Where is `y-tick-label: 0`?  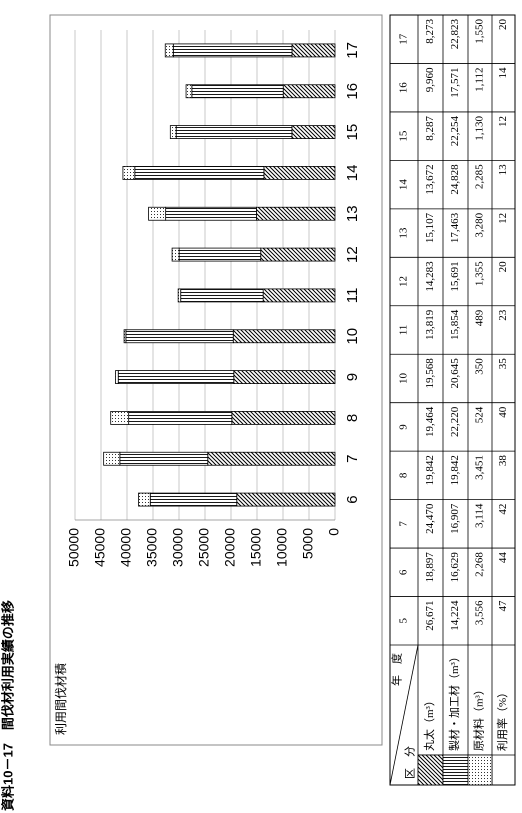
y-tick-label: 0 is located at coordinates (334, 532).